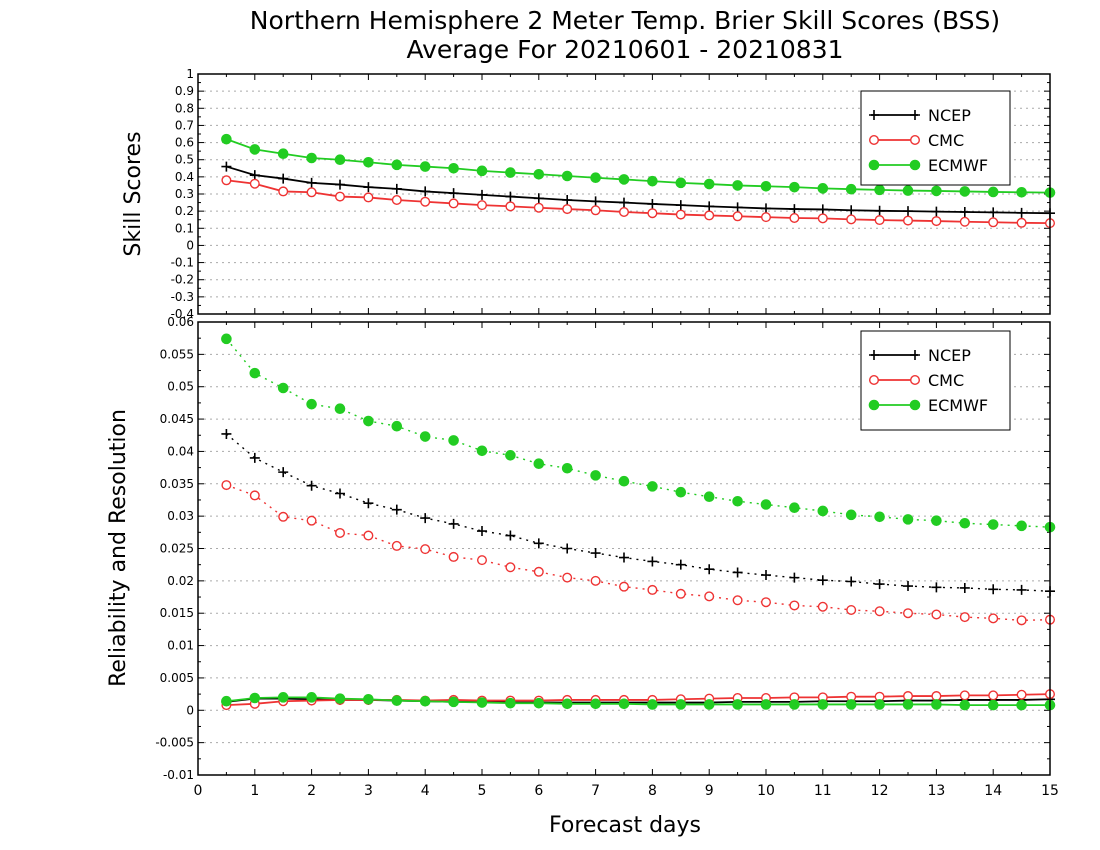 The height and width of the screenshot is (850, 1100). What do you see at coordinates (993, 791) in the screenshot?
I see `x-tick-label: 14` at bounding box center [993, 791].